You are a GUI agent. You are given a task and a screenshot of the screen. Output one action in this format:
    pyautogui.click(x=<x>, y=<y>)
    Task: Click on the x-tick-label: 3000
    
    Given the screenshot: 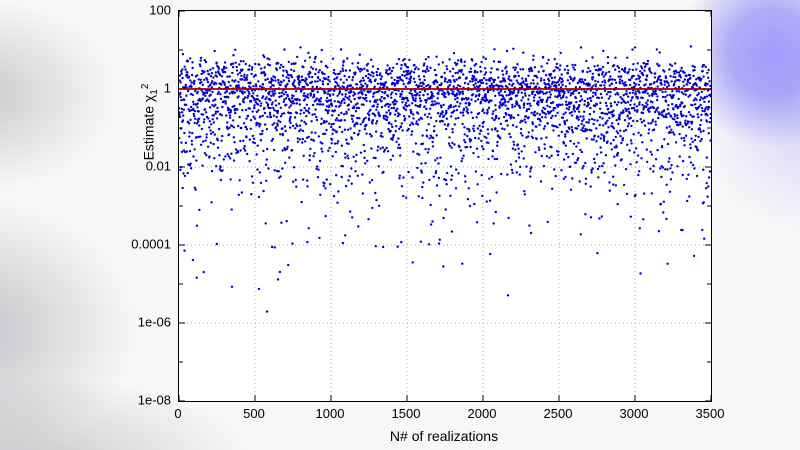 What is the action you would take?
    pyautogui.click(x=634, y=413)
    